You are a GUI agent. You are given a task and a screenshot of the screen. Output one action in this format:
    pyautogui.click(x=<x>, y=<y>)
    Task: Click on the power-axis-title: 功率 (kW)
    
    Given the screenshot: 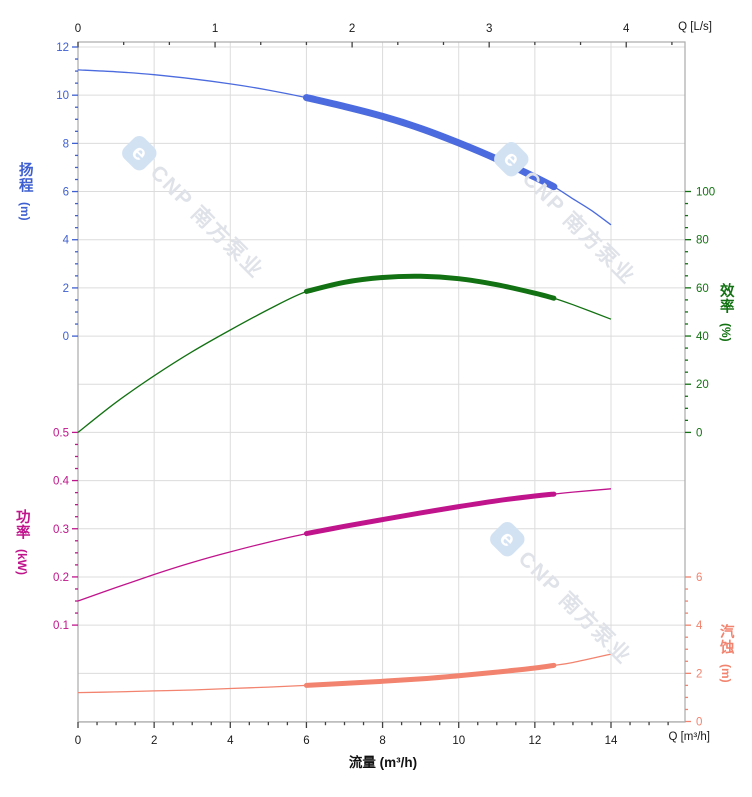 What is the action you would take?
    pyautogui.click(x=21, y=542)
    